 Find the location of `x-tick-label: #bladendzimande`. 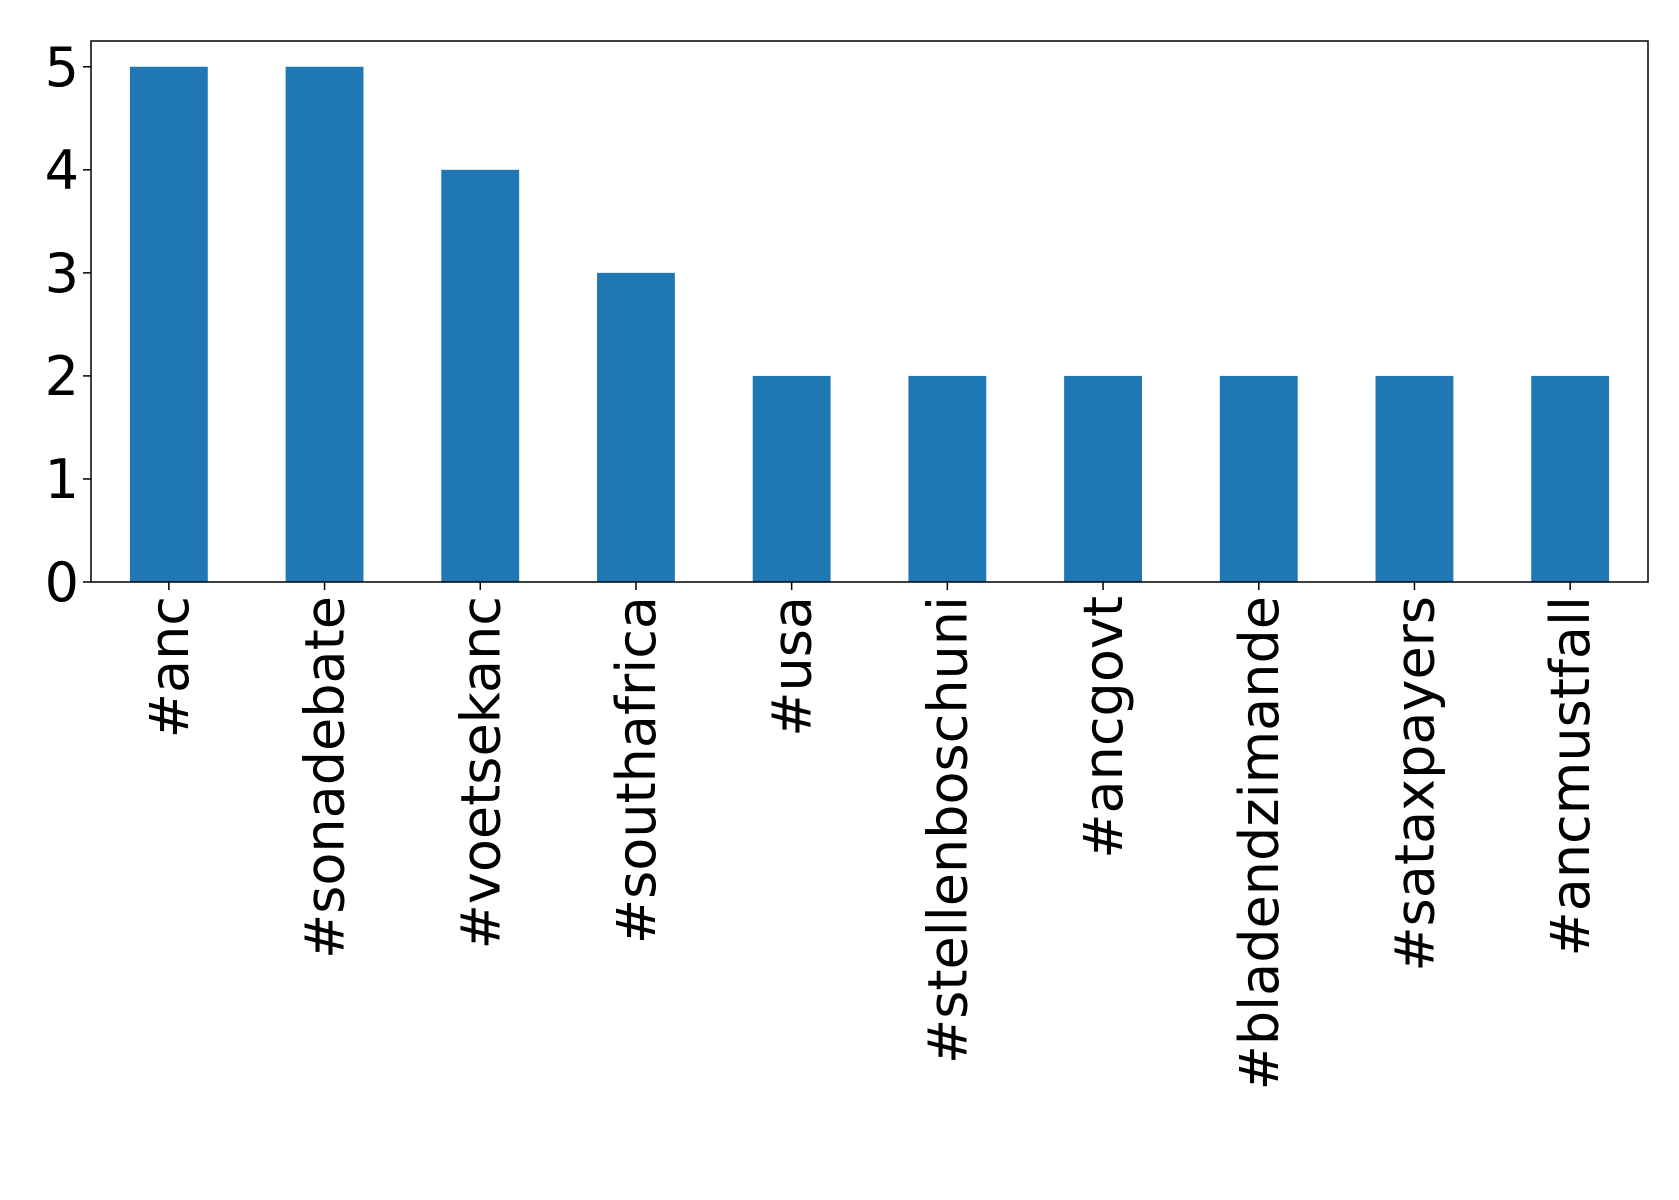

x-tick-label: #bladendzimande is located at coordinates (1259, 843).